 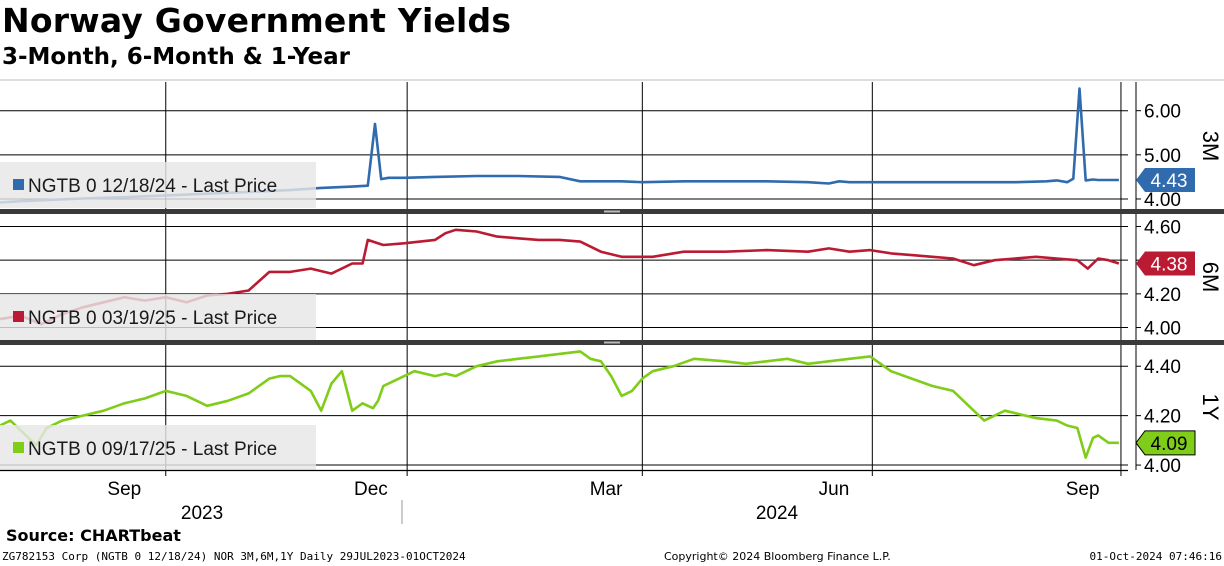 I want to click on footer-copyright: Copyright© 2024 Bloomberg Finance L.P., so click(x=777, y=556).